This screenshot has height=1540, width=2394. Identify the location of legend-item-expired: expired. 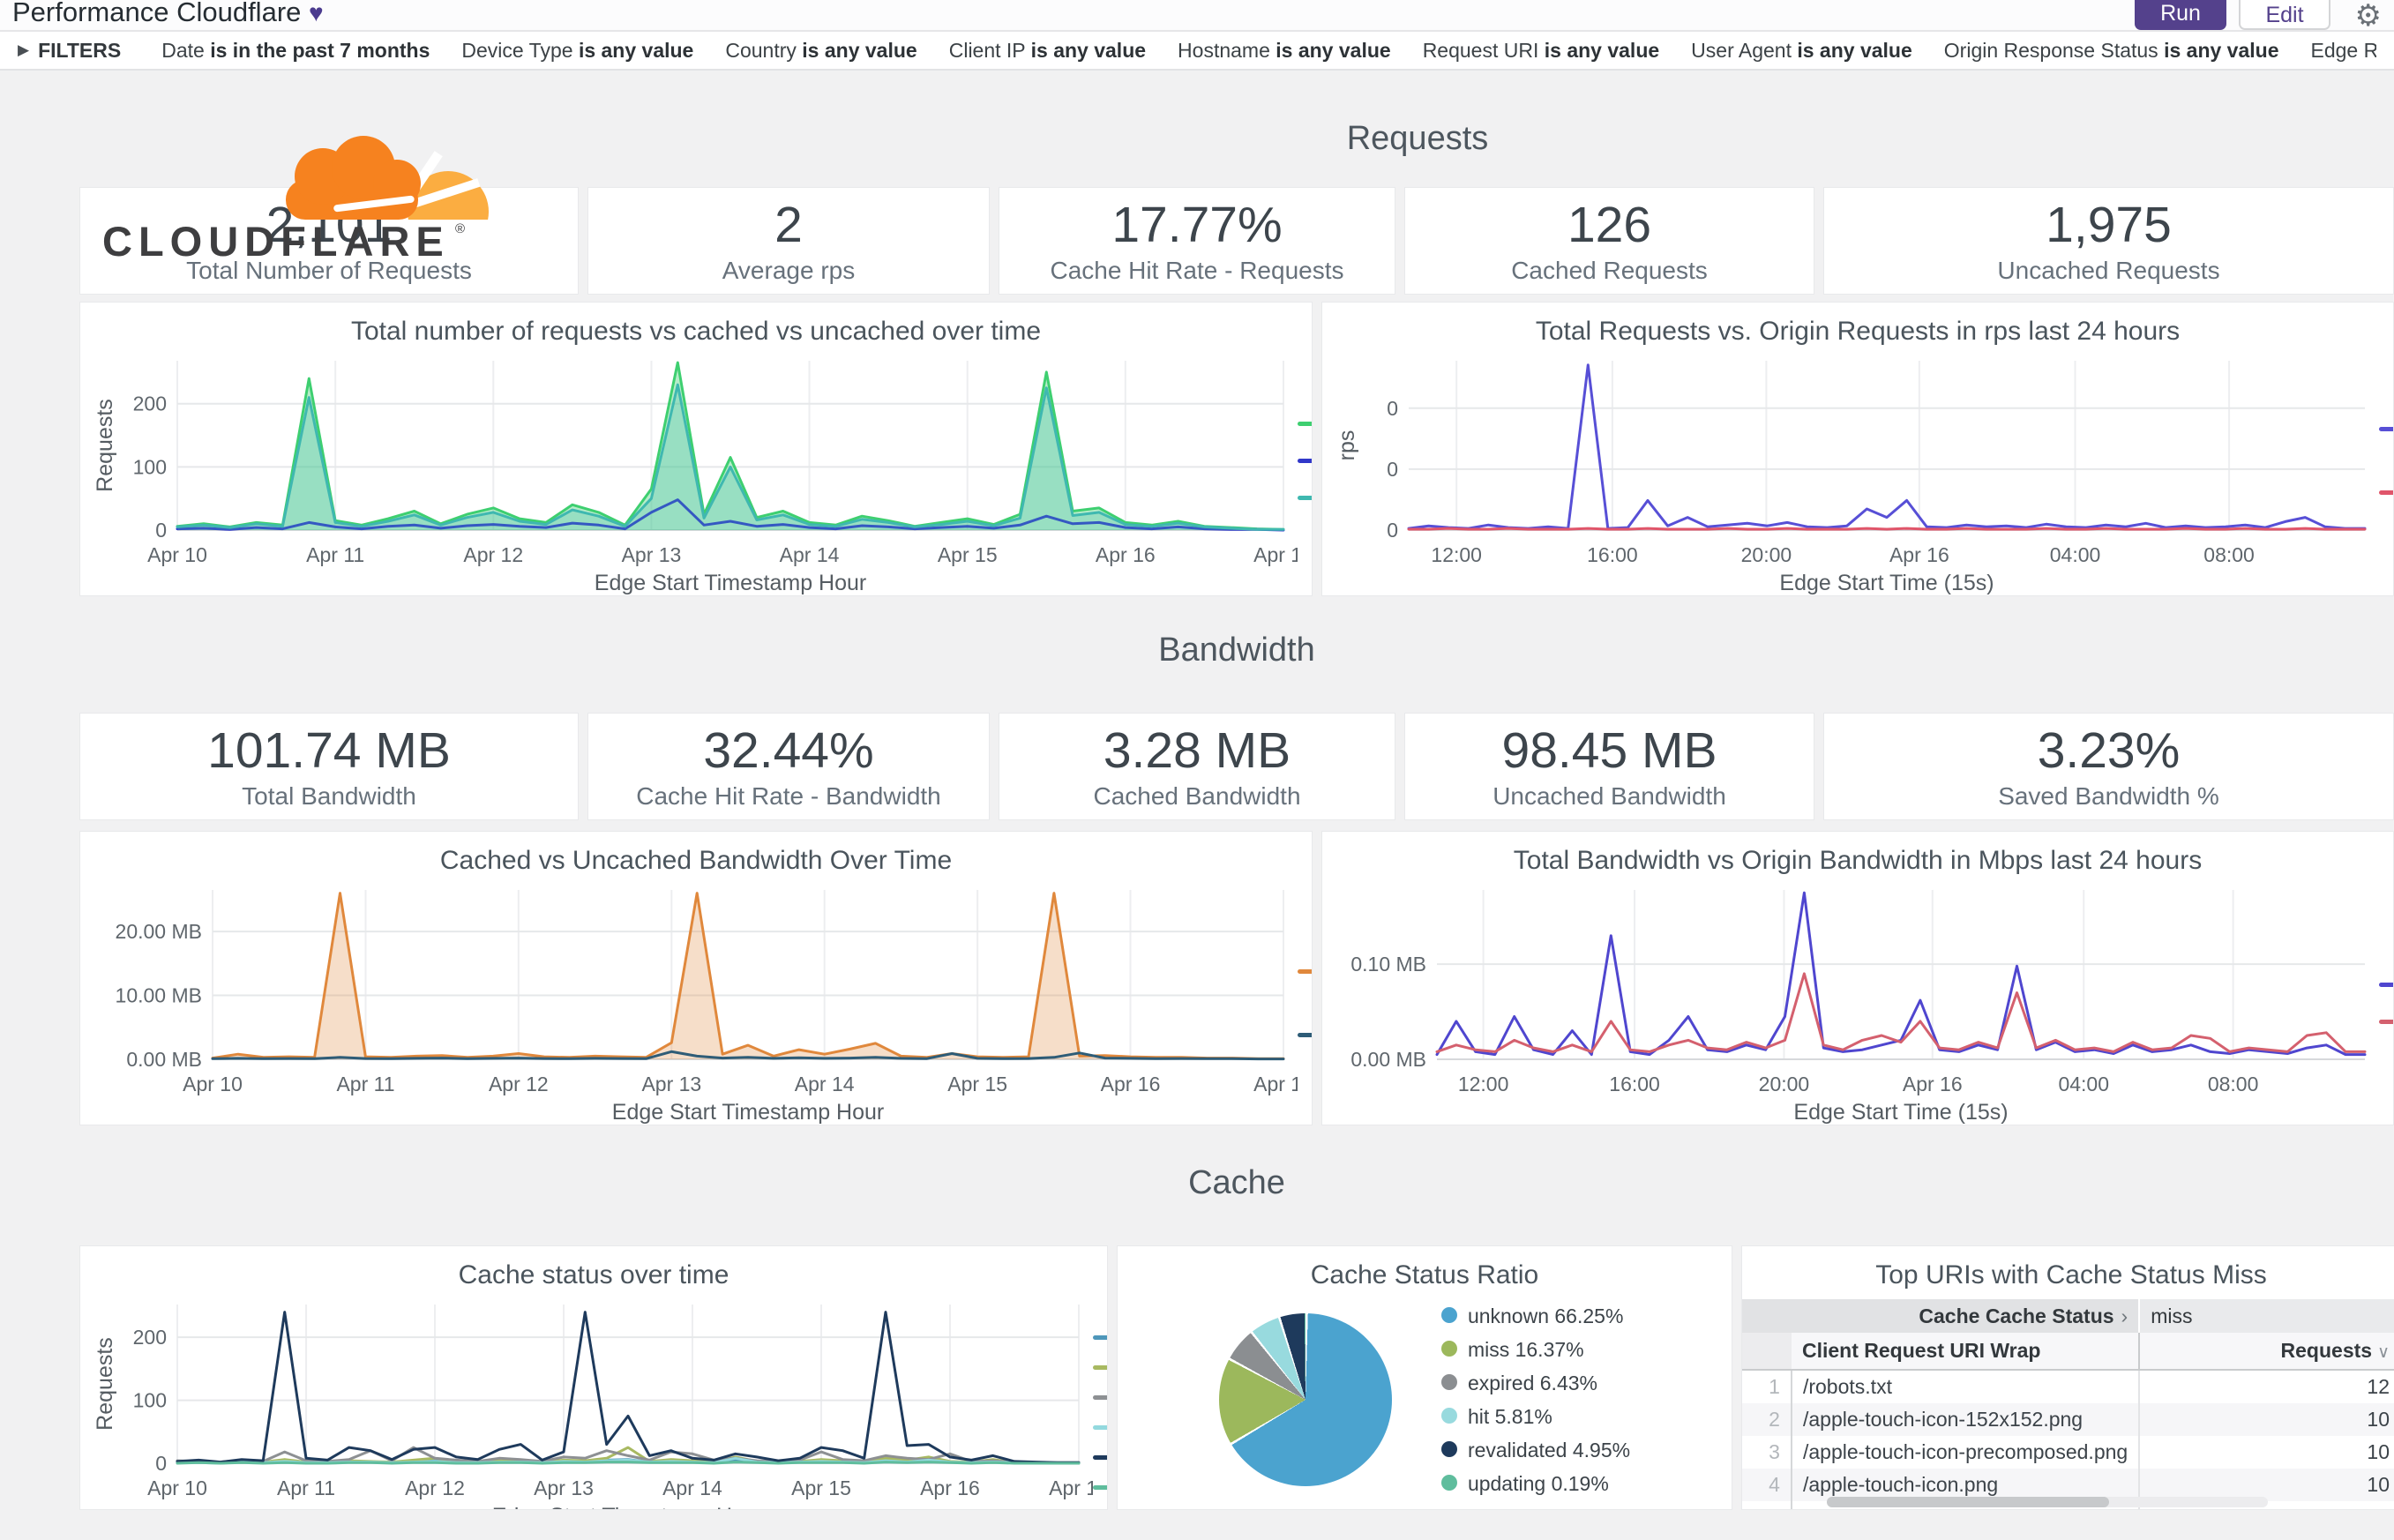
(1100, 1337).